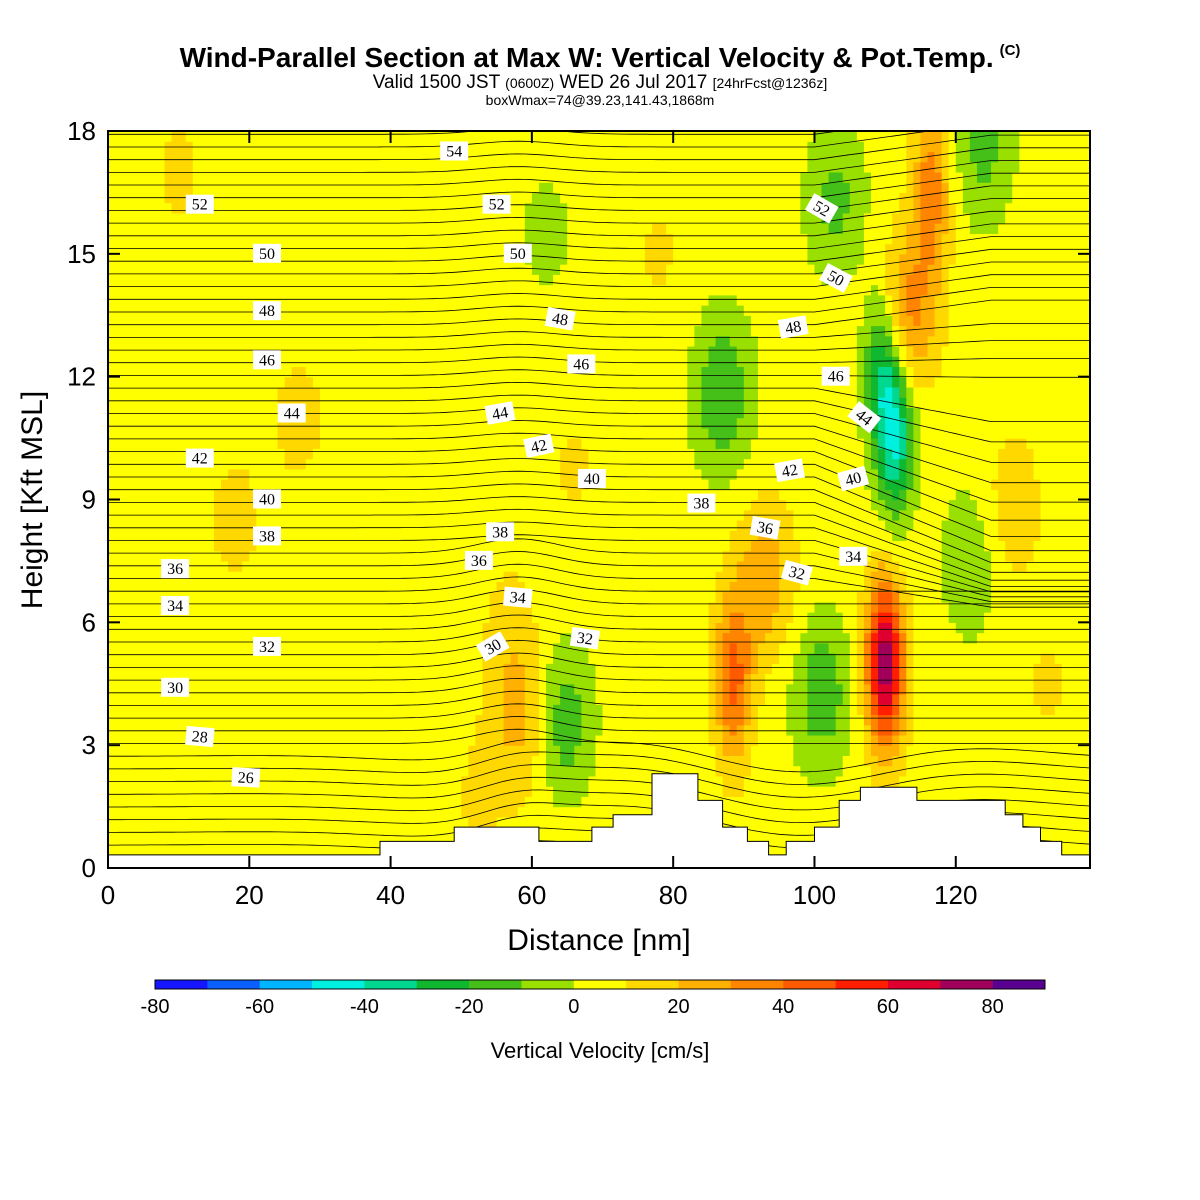 This screenshot has height=1200, width=1200. What do you see at coordinates (436, 82) in the screenshot?
I see `valid-time-text: Valid 1500 JST` at bounding box center [436, 82].